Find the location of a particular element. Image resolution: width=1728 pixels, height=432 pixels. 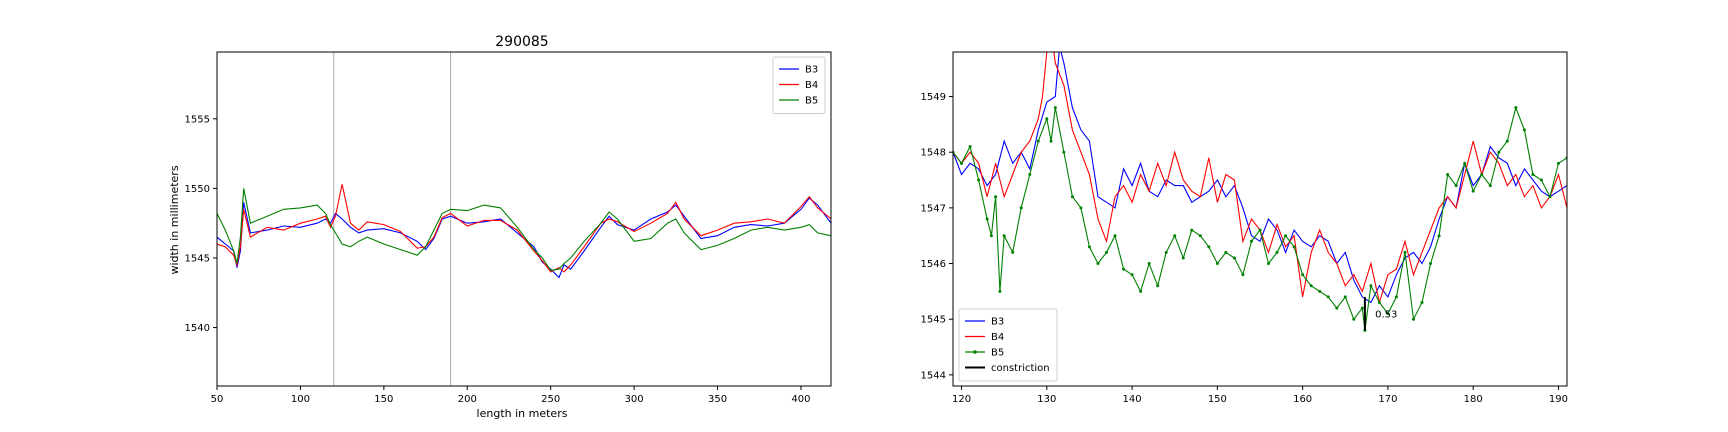

series-line-b5 is located at coordinates (524, 230).